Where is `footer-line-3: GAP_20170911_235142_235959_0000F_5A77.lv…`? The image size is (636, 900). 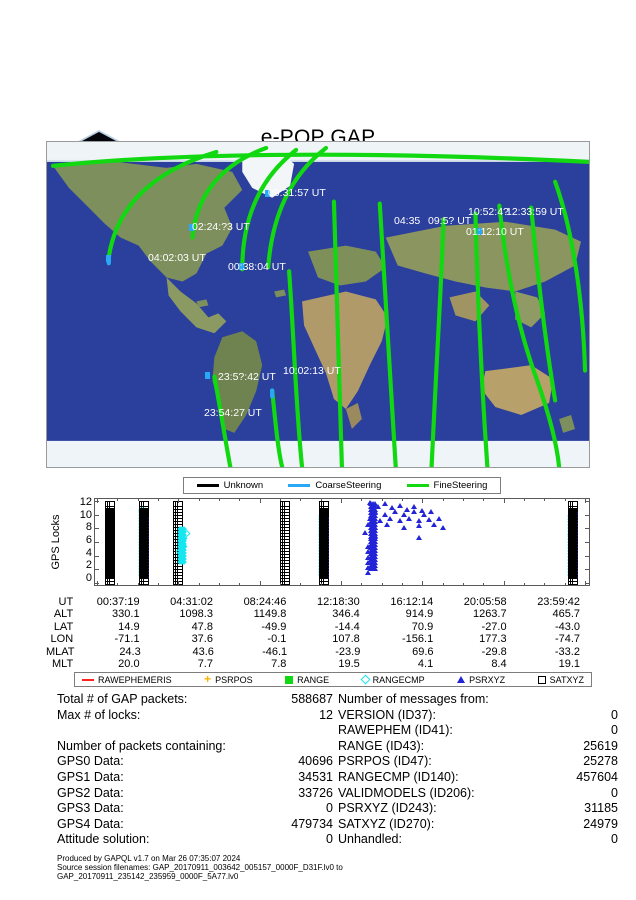
footer-line-3: GAP_20170911_235142_235959_0000F_5A77.lv… is located at coordinates (148, 876).